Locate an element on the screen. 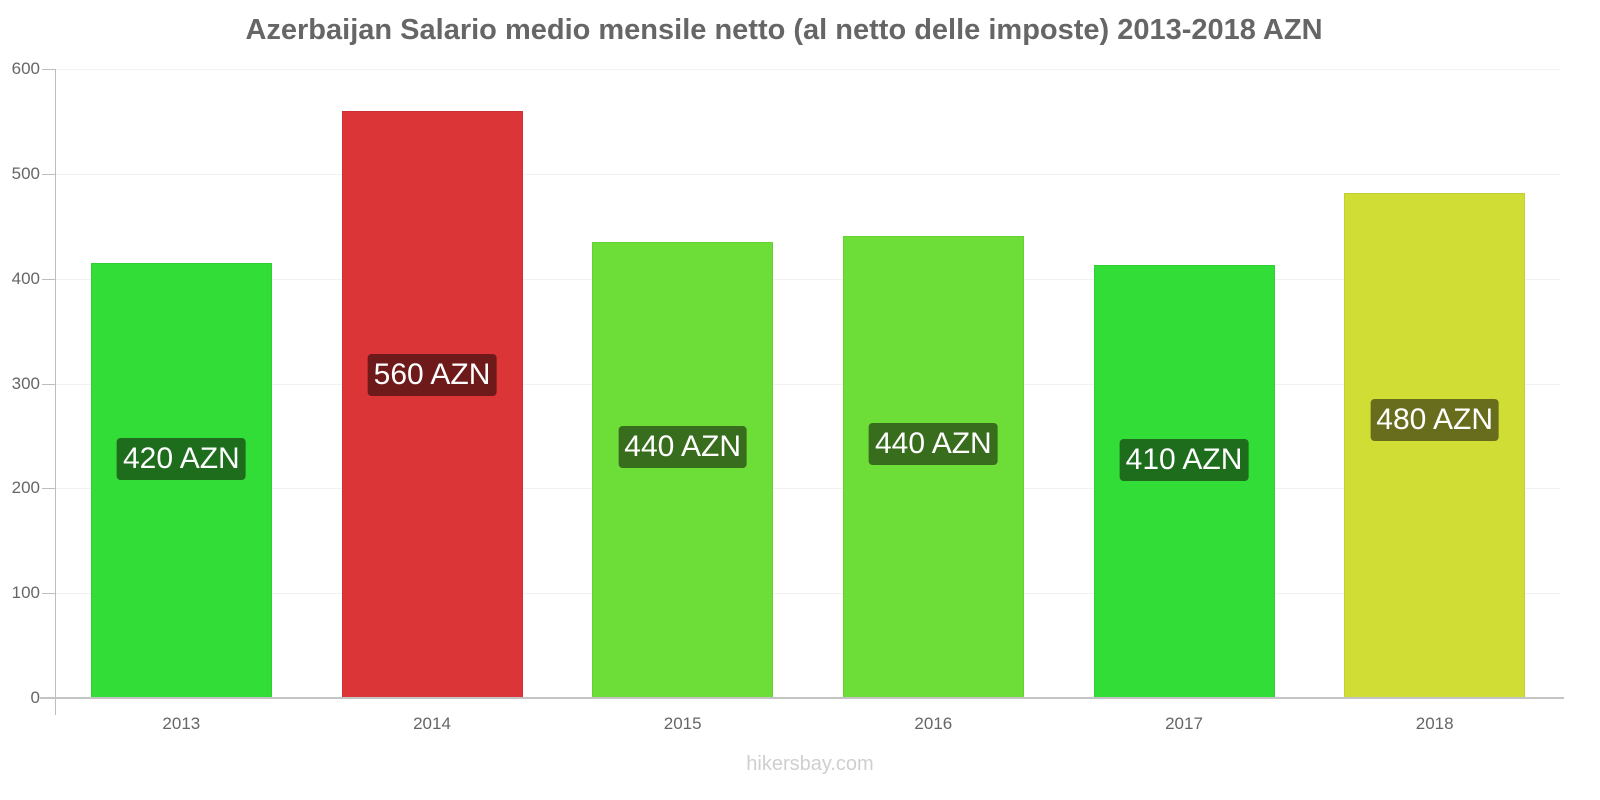 The height and width of the screenshot is (800, 1600). bar-2016 is located at coordinates (933, 466).